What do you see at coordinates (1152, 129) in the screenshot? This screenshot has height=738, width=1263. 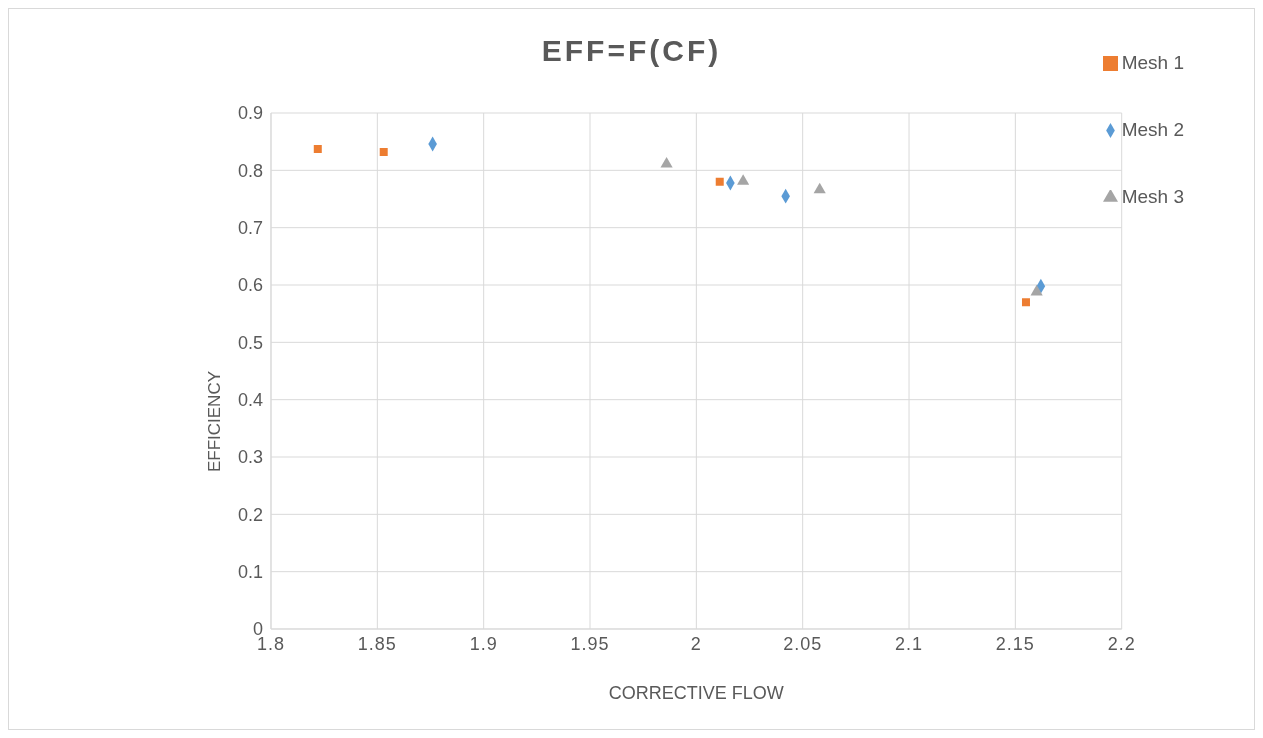 I see `legend-label: Mesh 2` at bounding box center [1152, 129].